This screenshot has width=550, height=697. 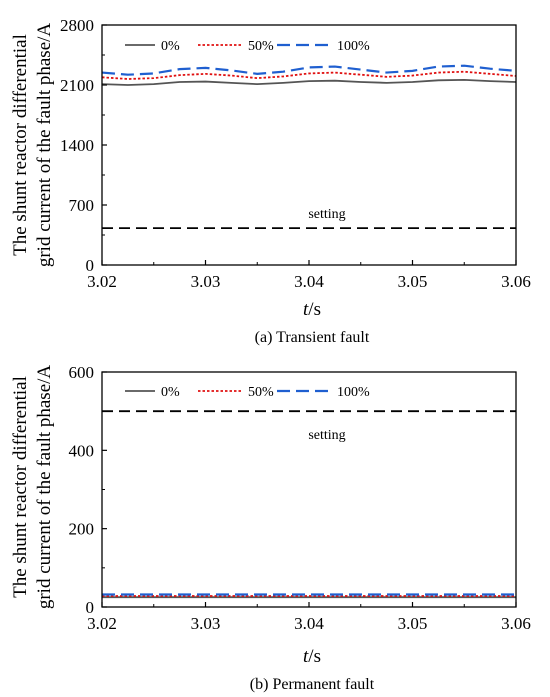 What do you see at coordinates (259, 684) in the screenshot?
I see `caption-prefix-b: (b)` at bounding box center [259, 684].